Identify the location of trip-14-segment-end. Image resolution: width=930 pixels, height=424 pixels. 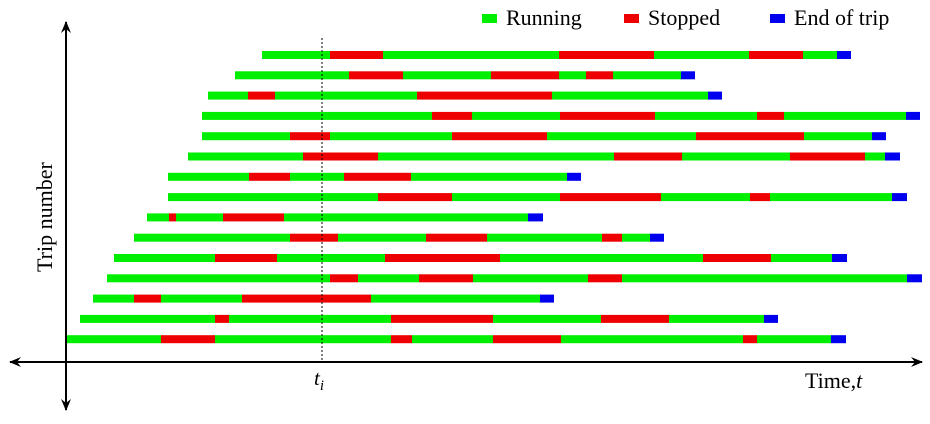
(688, 75).